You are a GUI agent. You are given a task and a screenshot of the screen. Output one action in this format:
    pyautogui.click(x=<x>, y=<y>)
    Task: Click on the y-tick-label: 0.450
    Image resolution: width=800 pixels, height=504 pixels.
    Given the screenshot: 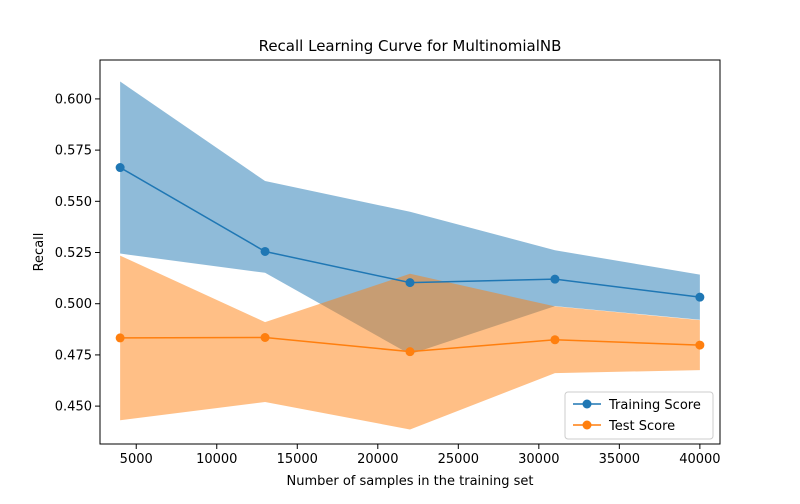 What is the action you would take?
    pyautogui.click(x=73, y=407)
    